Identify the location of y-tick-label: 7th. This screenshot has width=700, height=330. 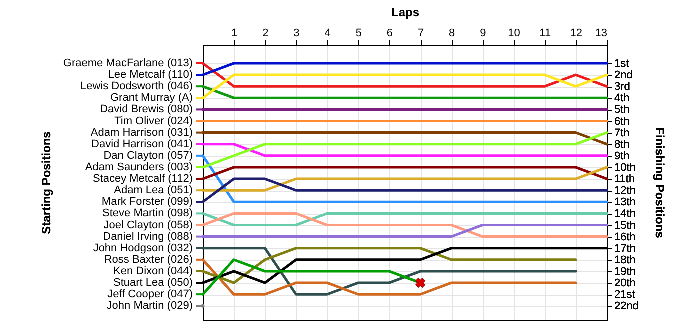
(622, 133).